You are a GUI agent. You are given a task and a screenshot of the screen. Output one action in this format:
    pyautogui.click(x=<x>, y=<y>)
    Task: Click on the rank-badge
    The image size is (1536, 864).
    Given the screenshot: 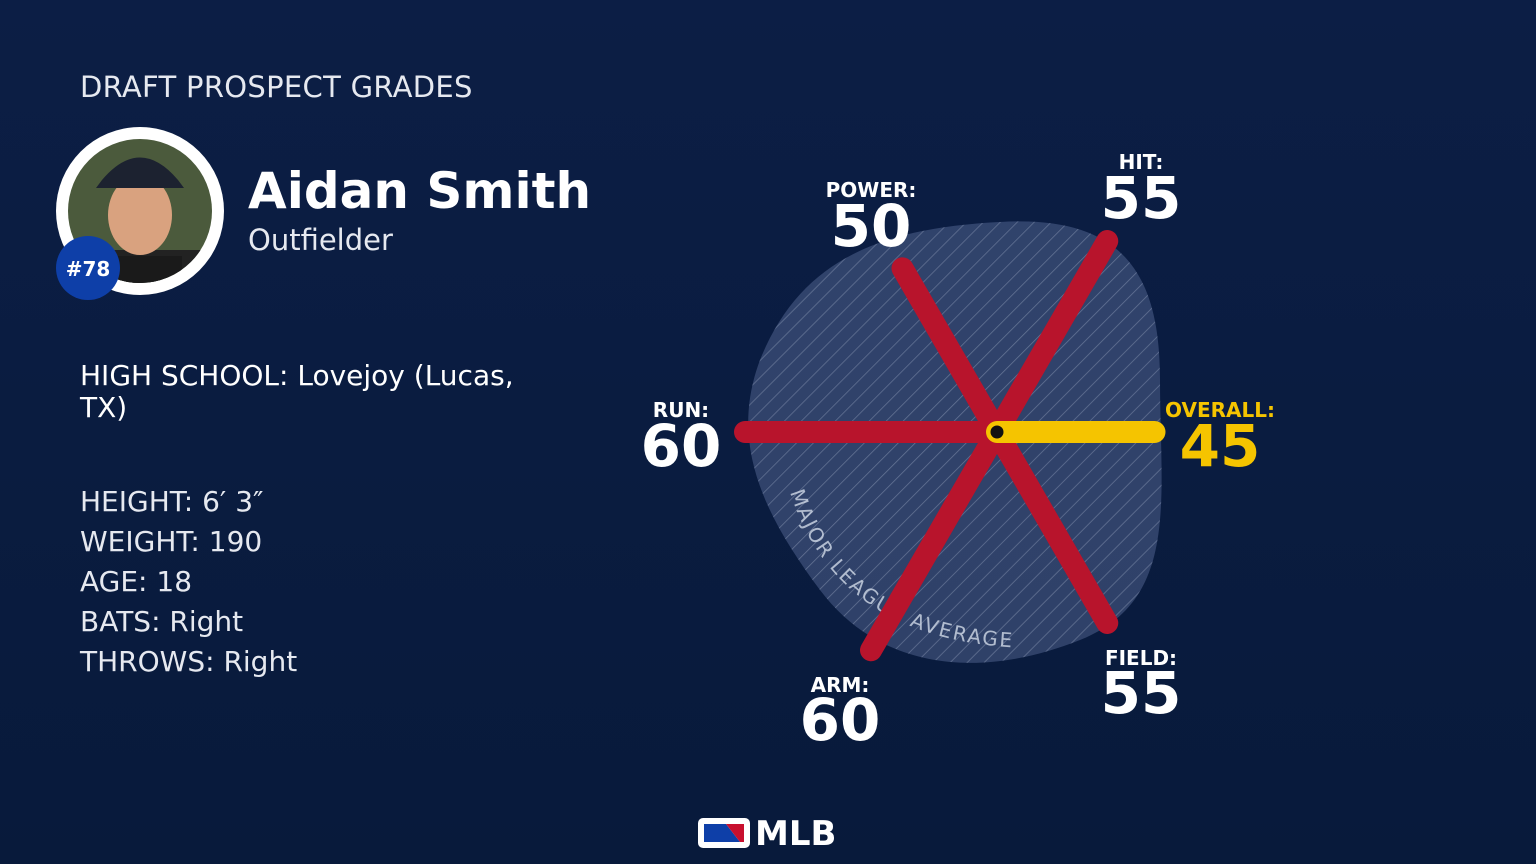 What is the action you would take?
    pyautogui.click(x=88, y=268)
    